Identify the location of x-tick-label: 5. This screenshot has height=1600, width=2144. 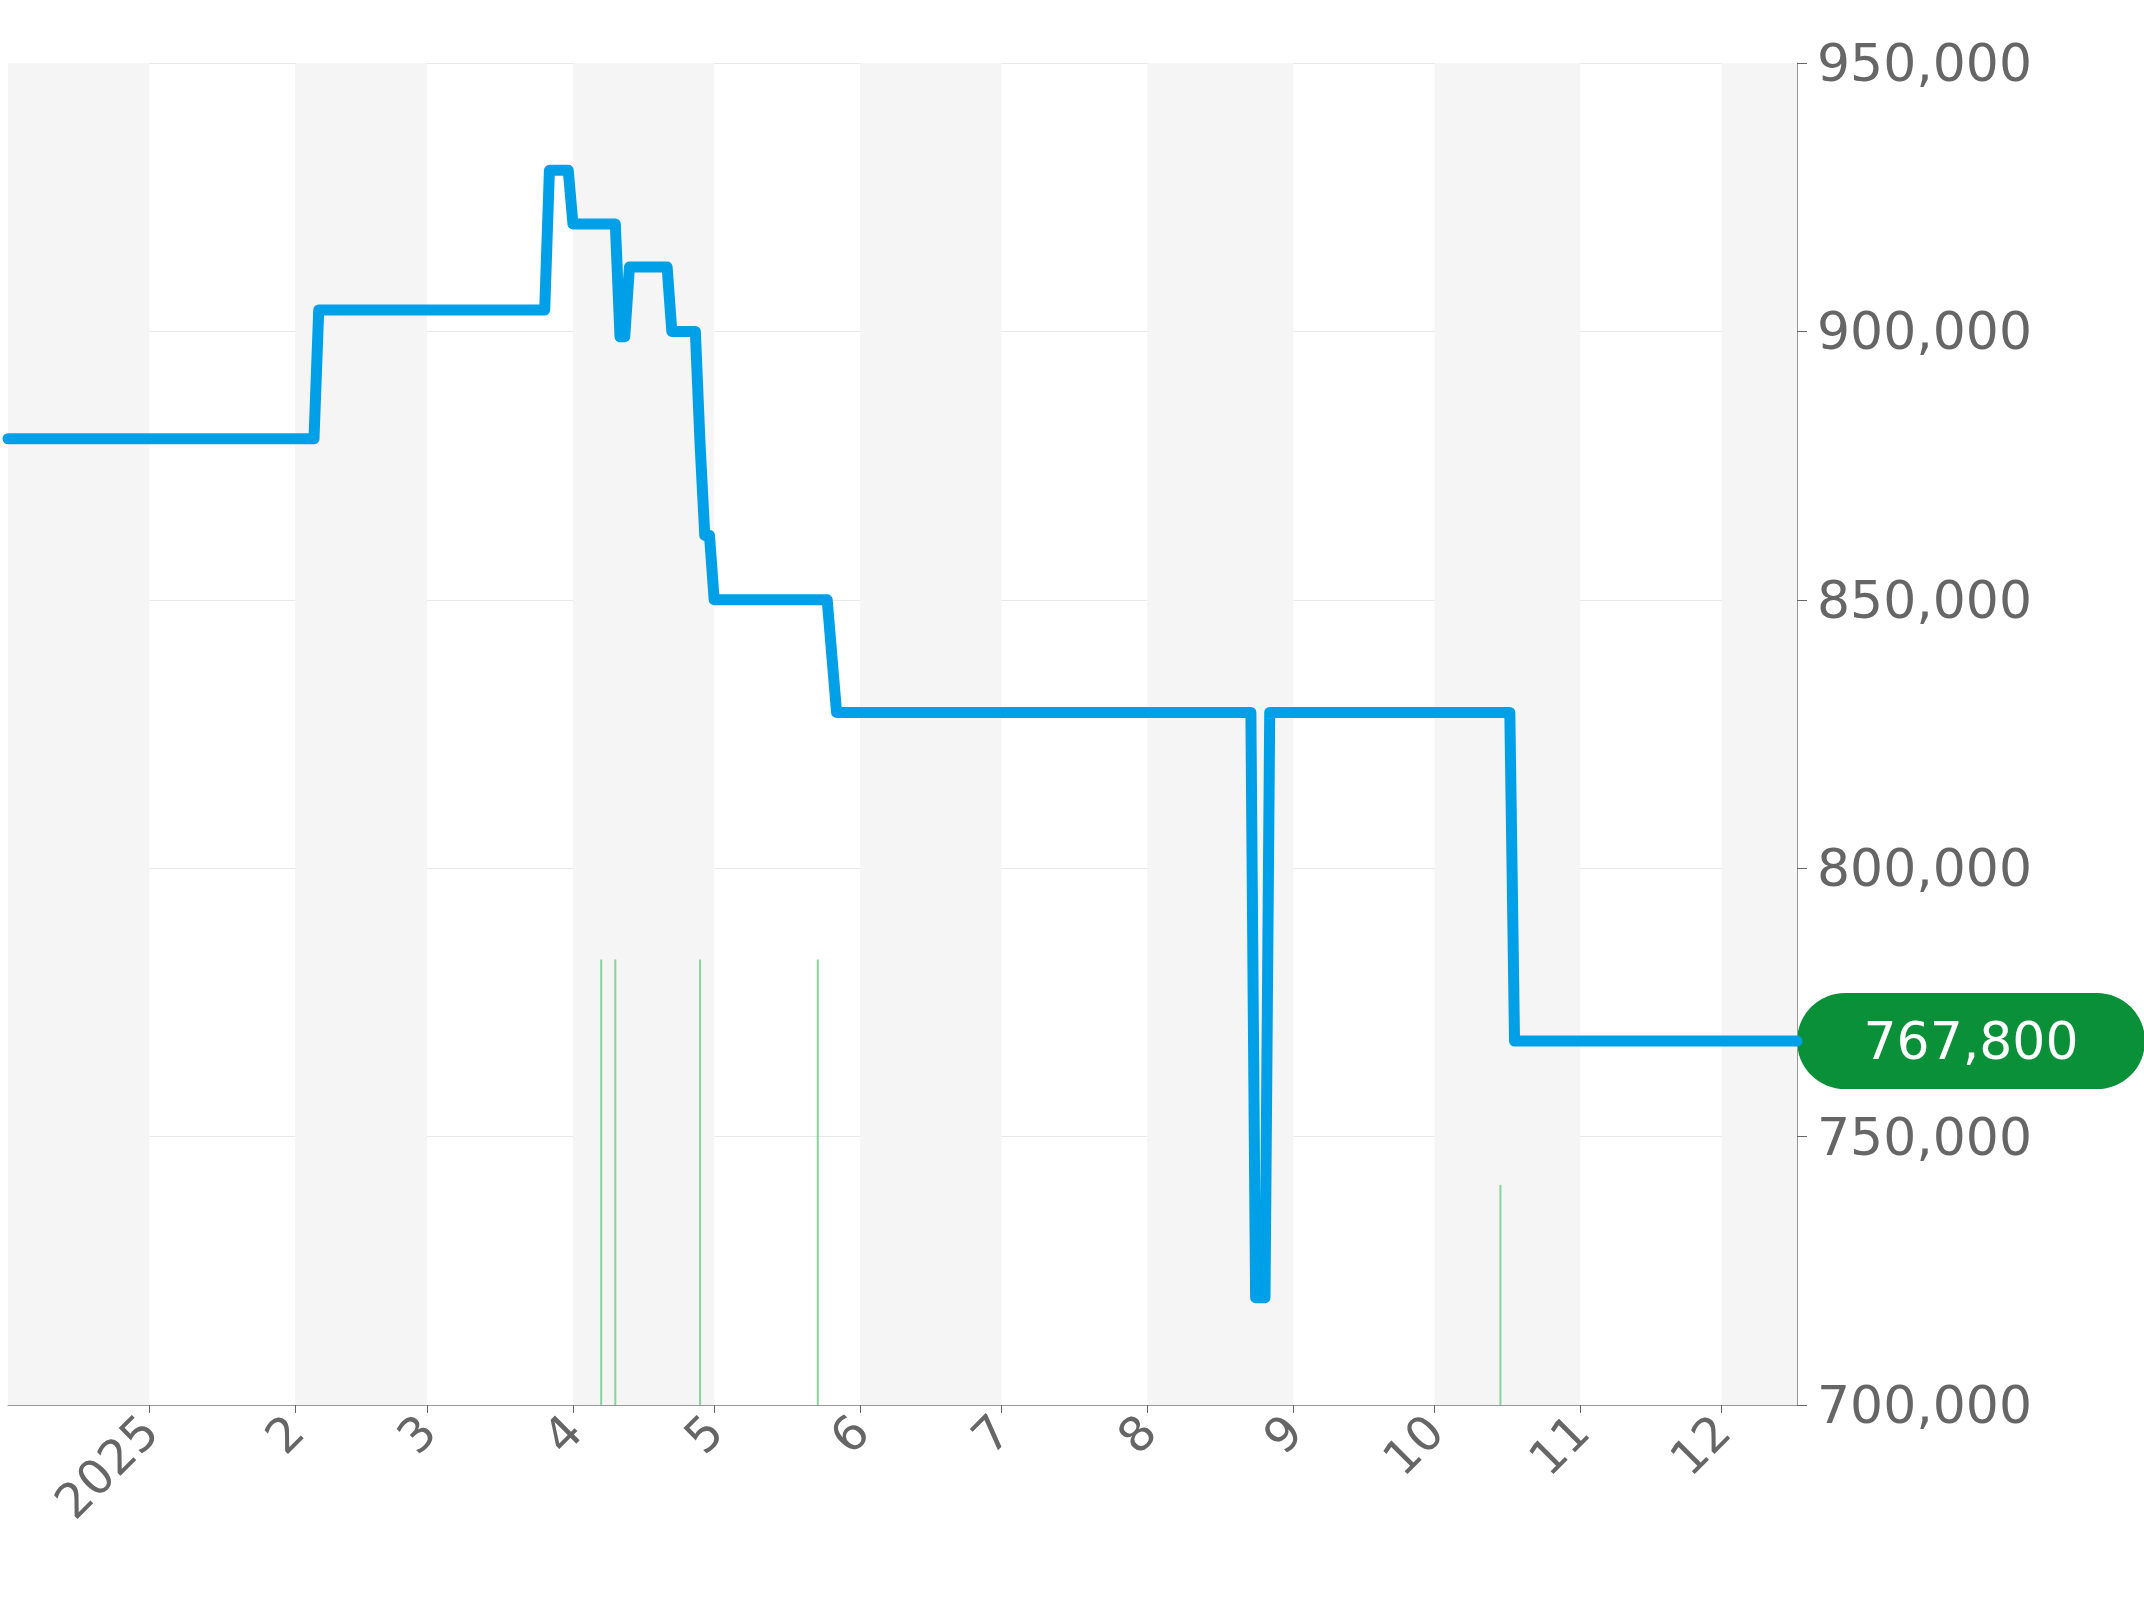
(703, 1434).